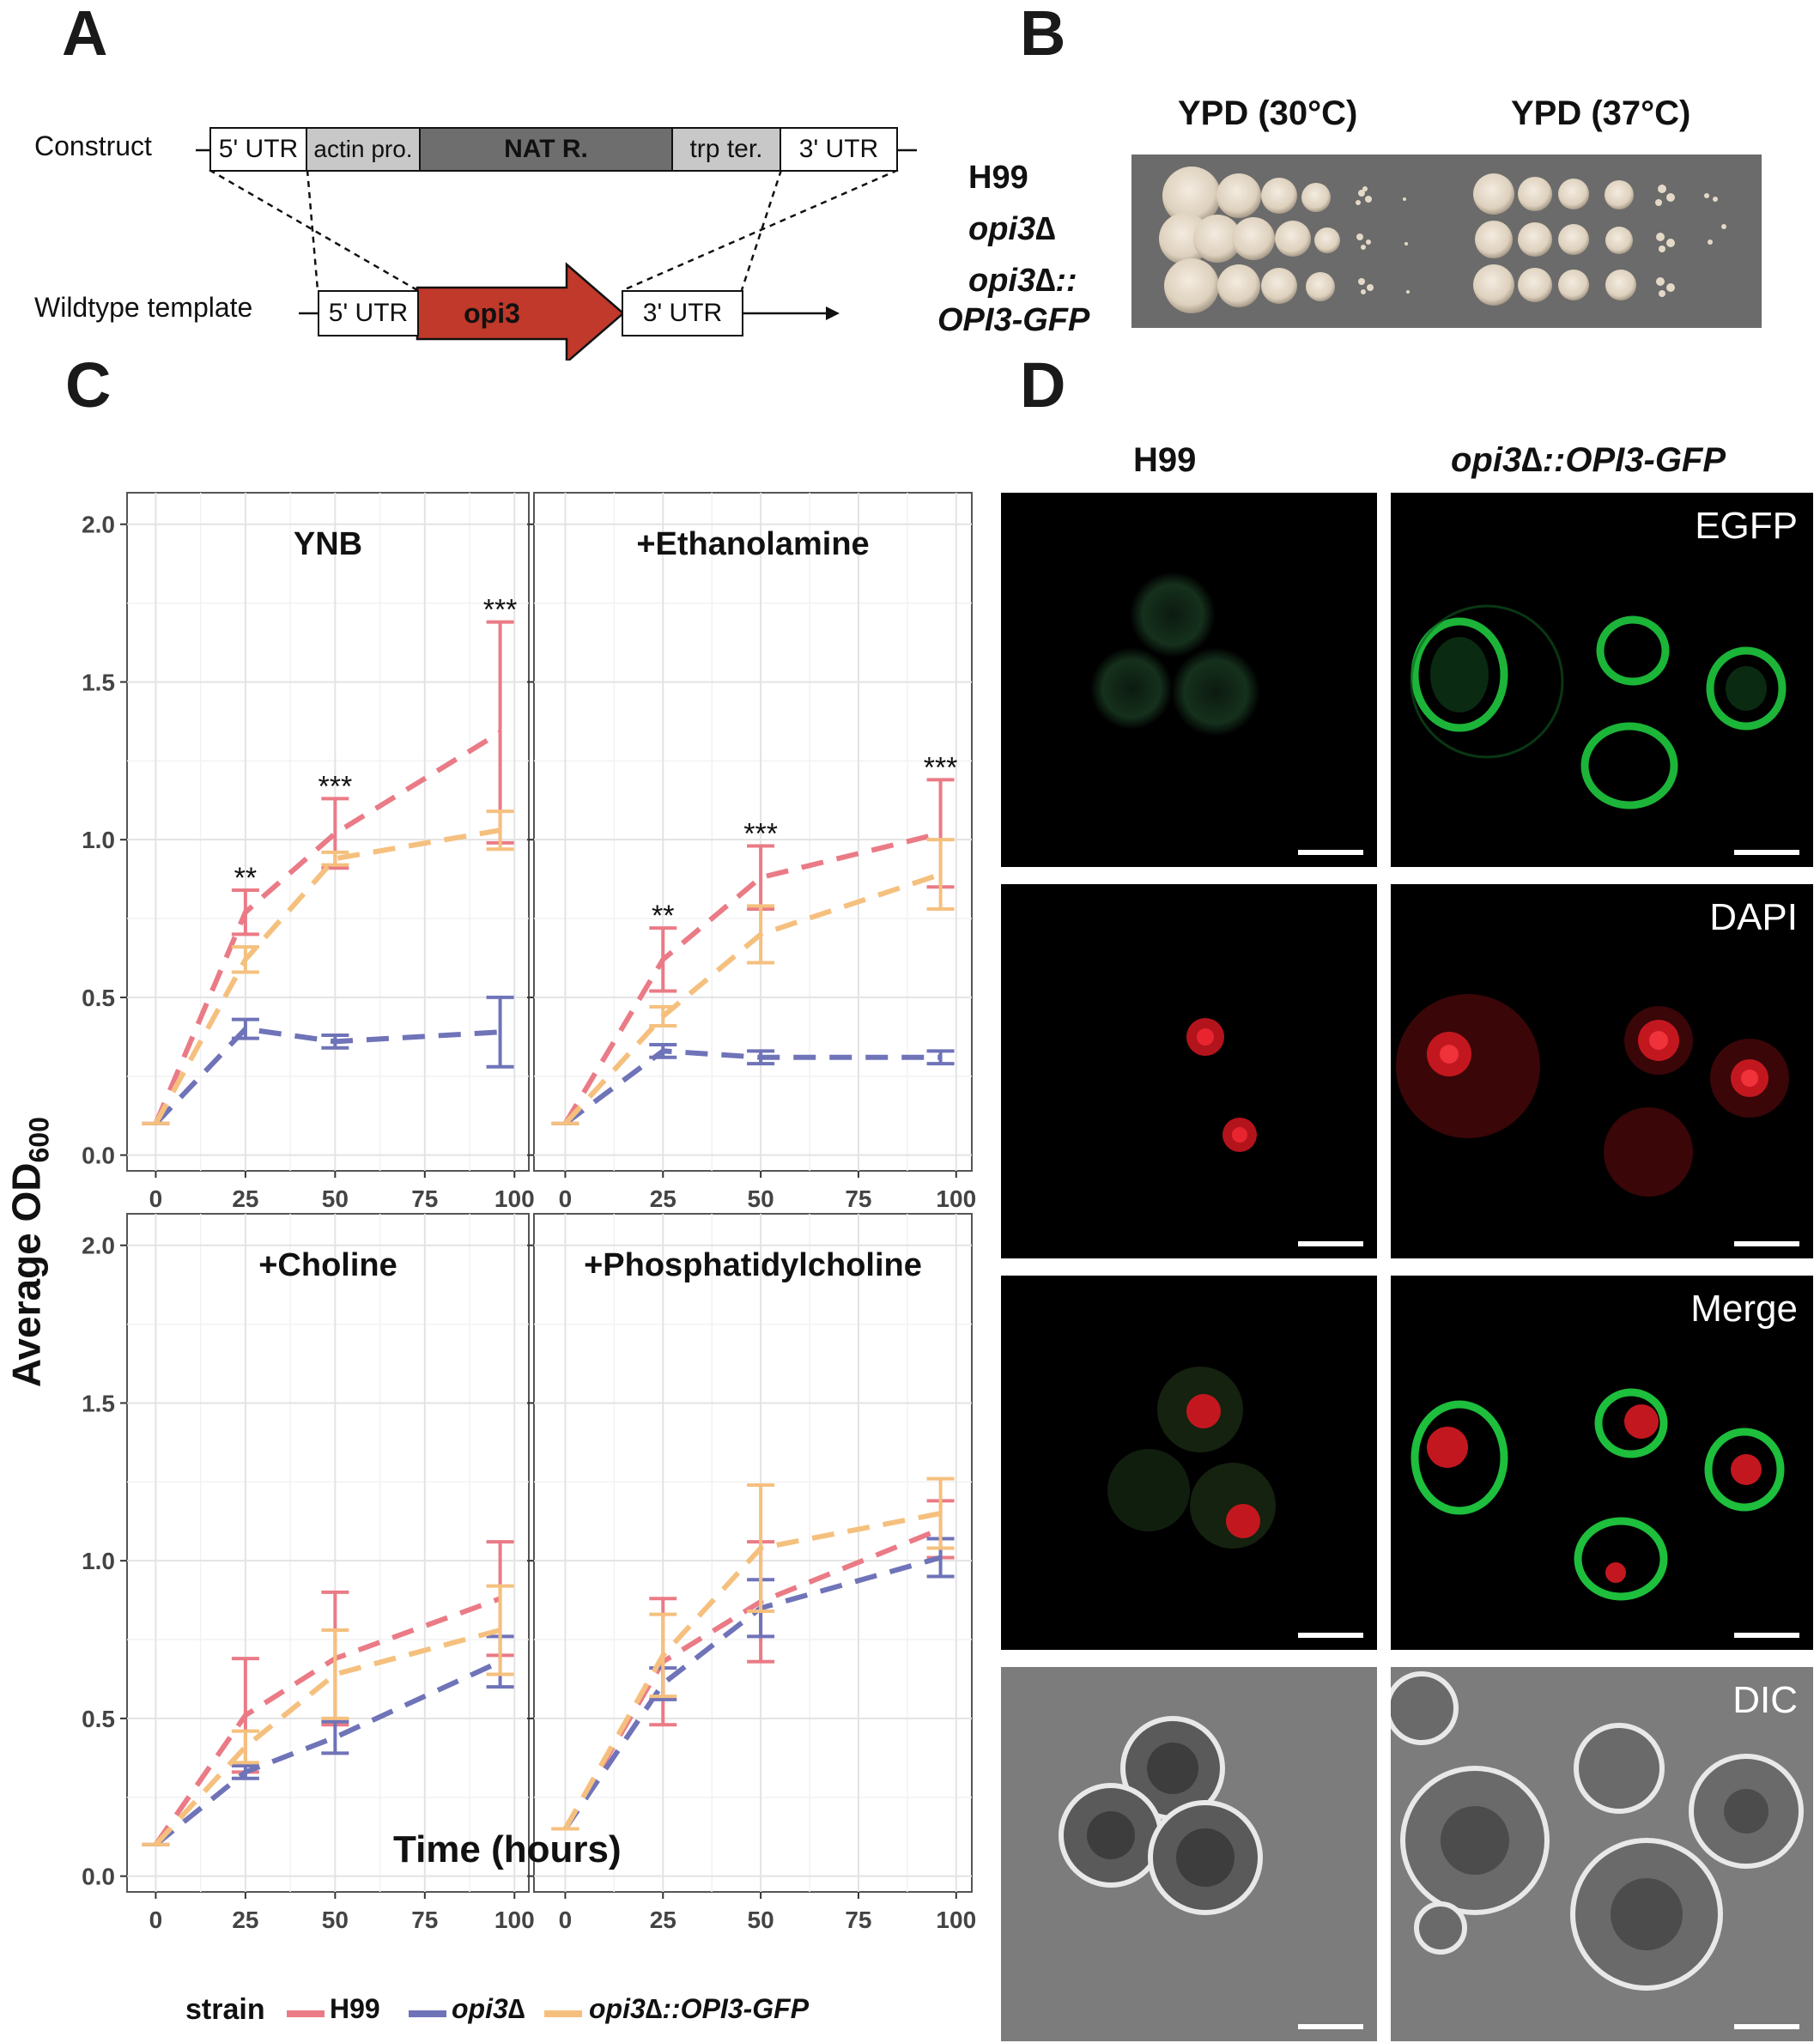 The height and width of the screenshot is (2043, 1820). What do you see at coordinates (699, 2009) in the screenshot?
I see `legend-label-complement: opi3∆::OPI3-GFP` at bounding box center [699, 2009].